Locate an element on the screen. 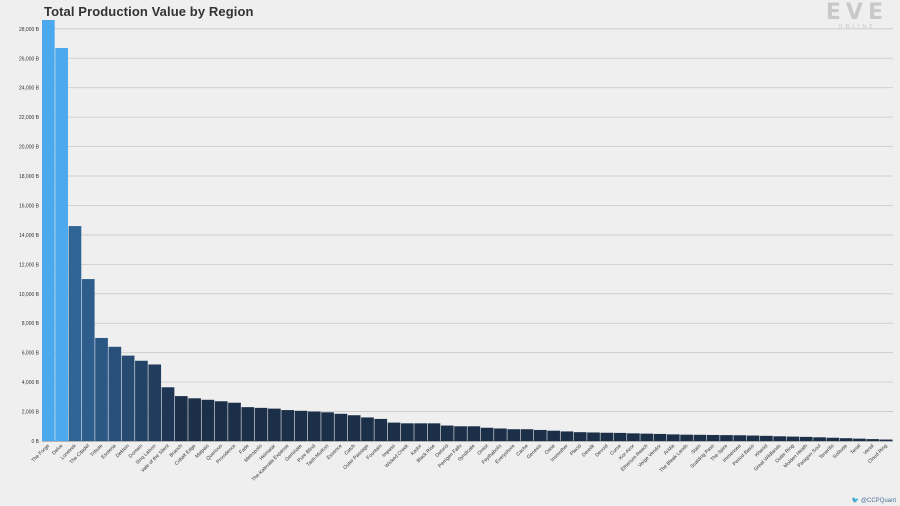 This screenshot has height=506, width=900. x-tick-label: Devoid is located at coordinates (601, 450).